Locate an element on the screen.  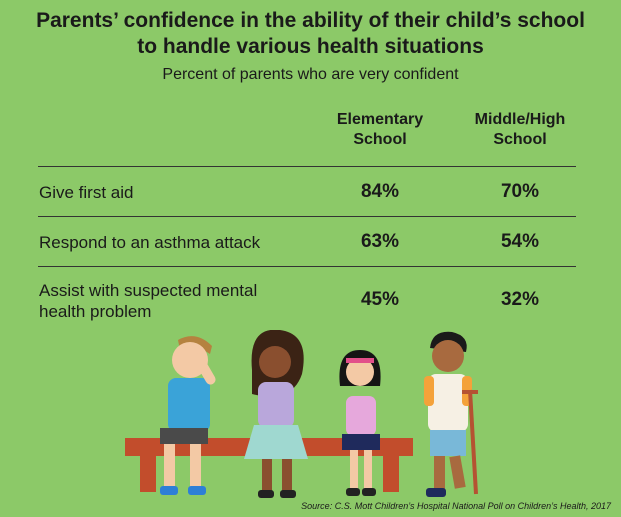
girl-seated-dress is located at coordinates (276, 414).